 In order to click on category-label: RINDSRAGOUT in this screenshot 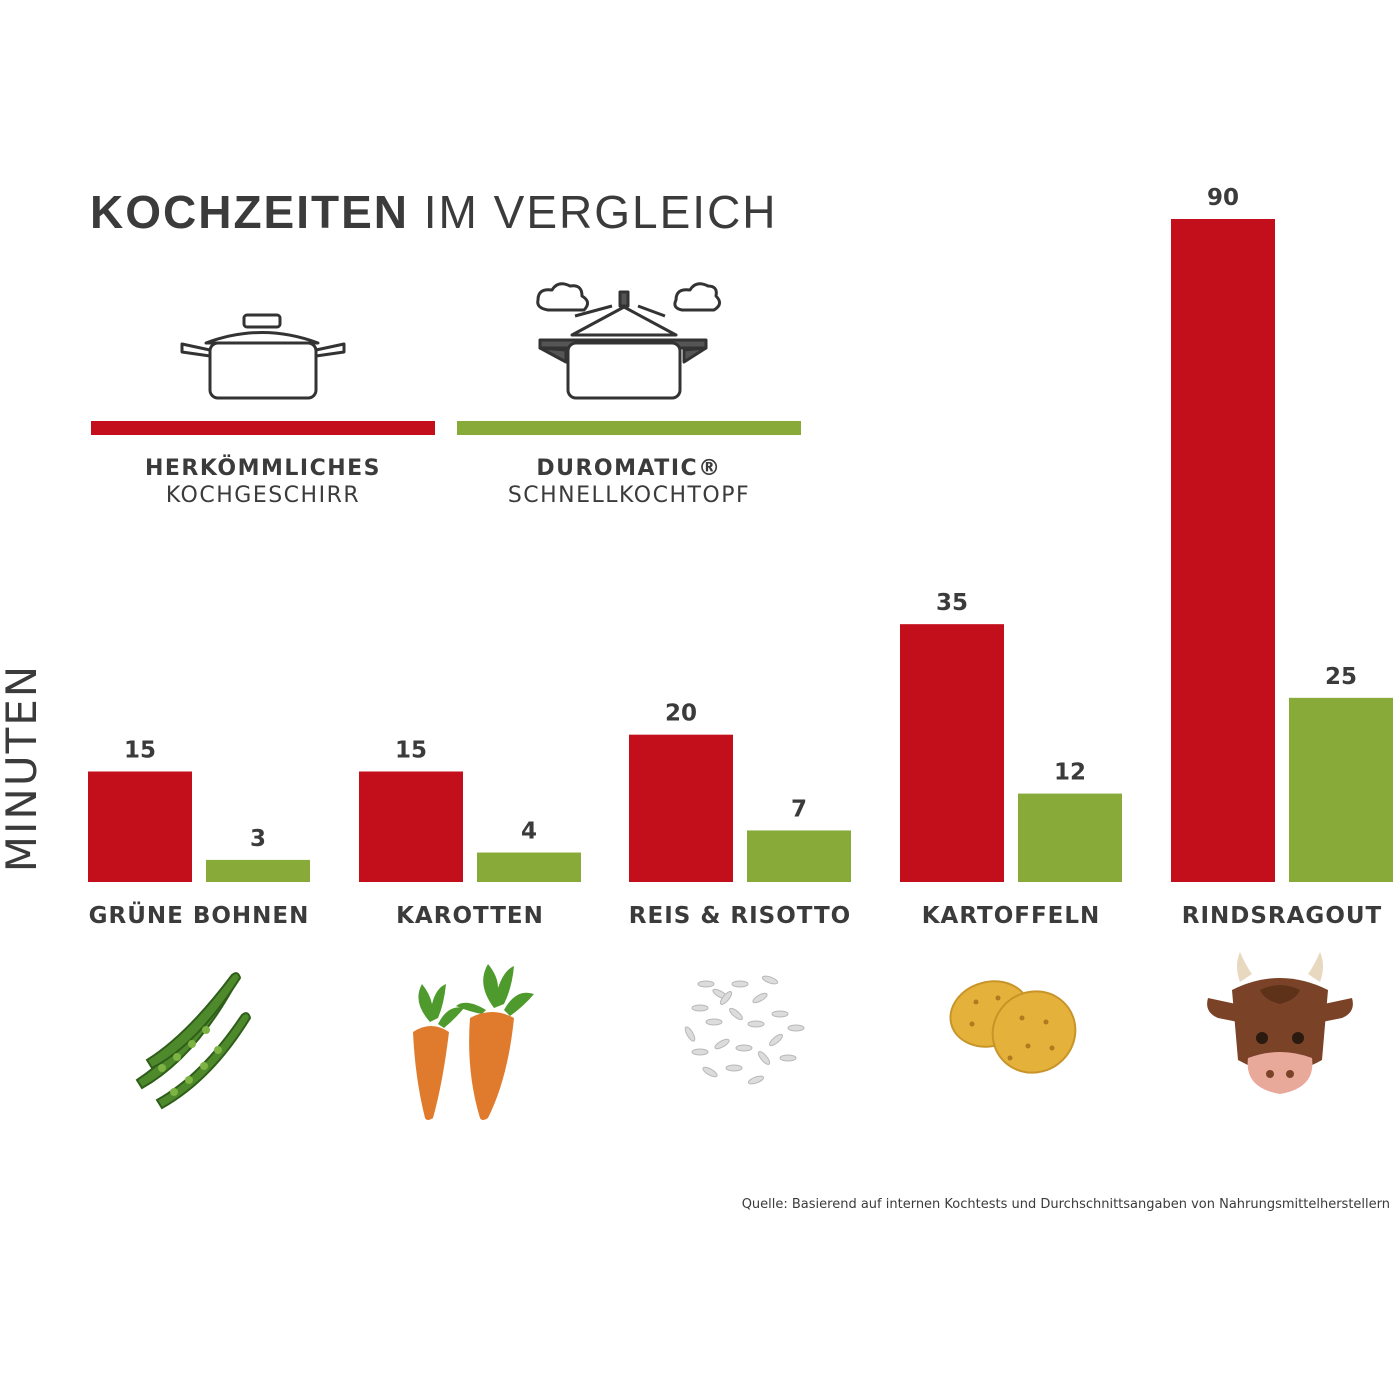, I will do `click(1282, 916)`.